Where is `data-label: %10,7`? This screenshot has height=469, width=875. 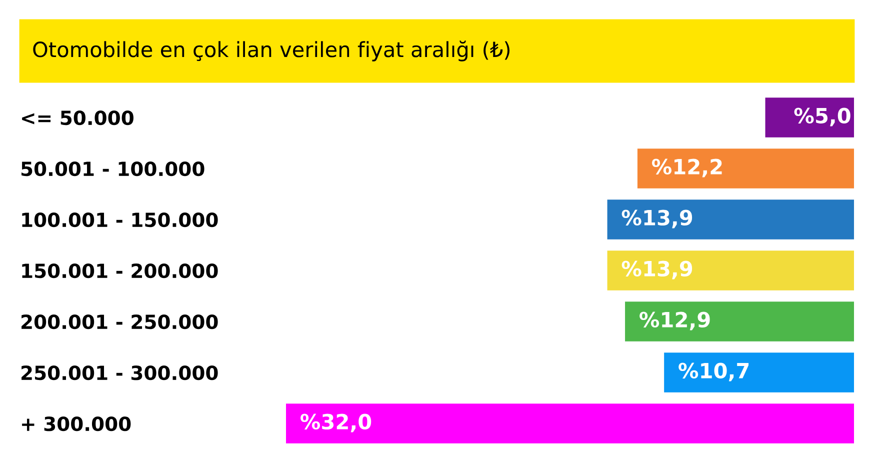
data-label: %10,7 is located at coordinates (713, 372).